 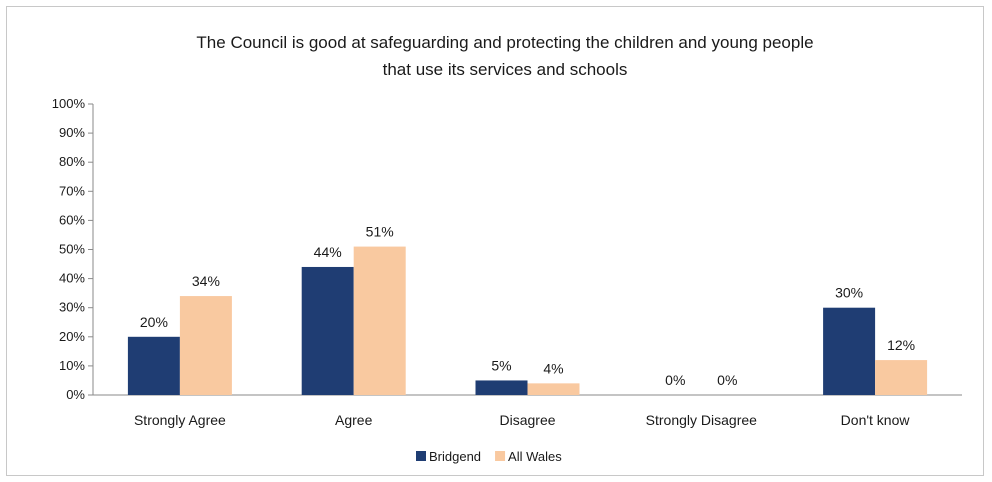 I want to click on data-label: 51%, so click(x=380, y=232).